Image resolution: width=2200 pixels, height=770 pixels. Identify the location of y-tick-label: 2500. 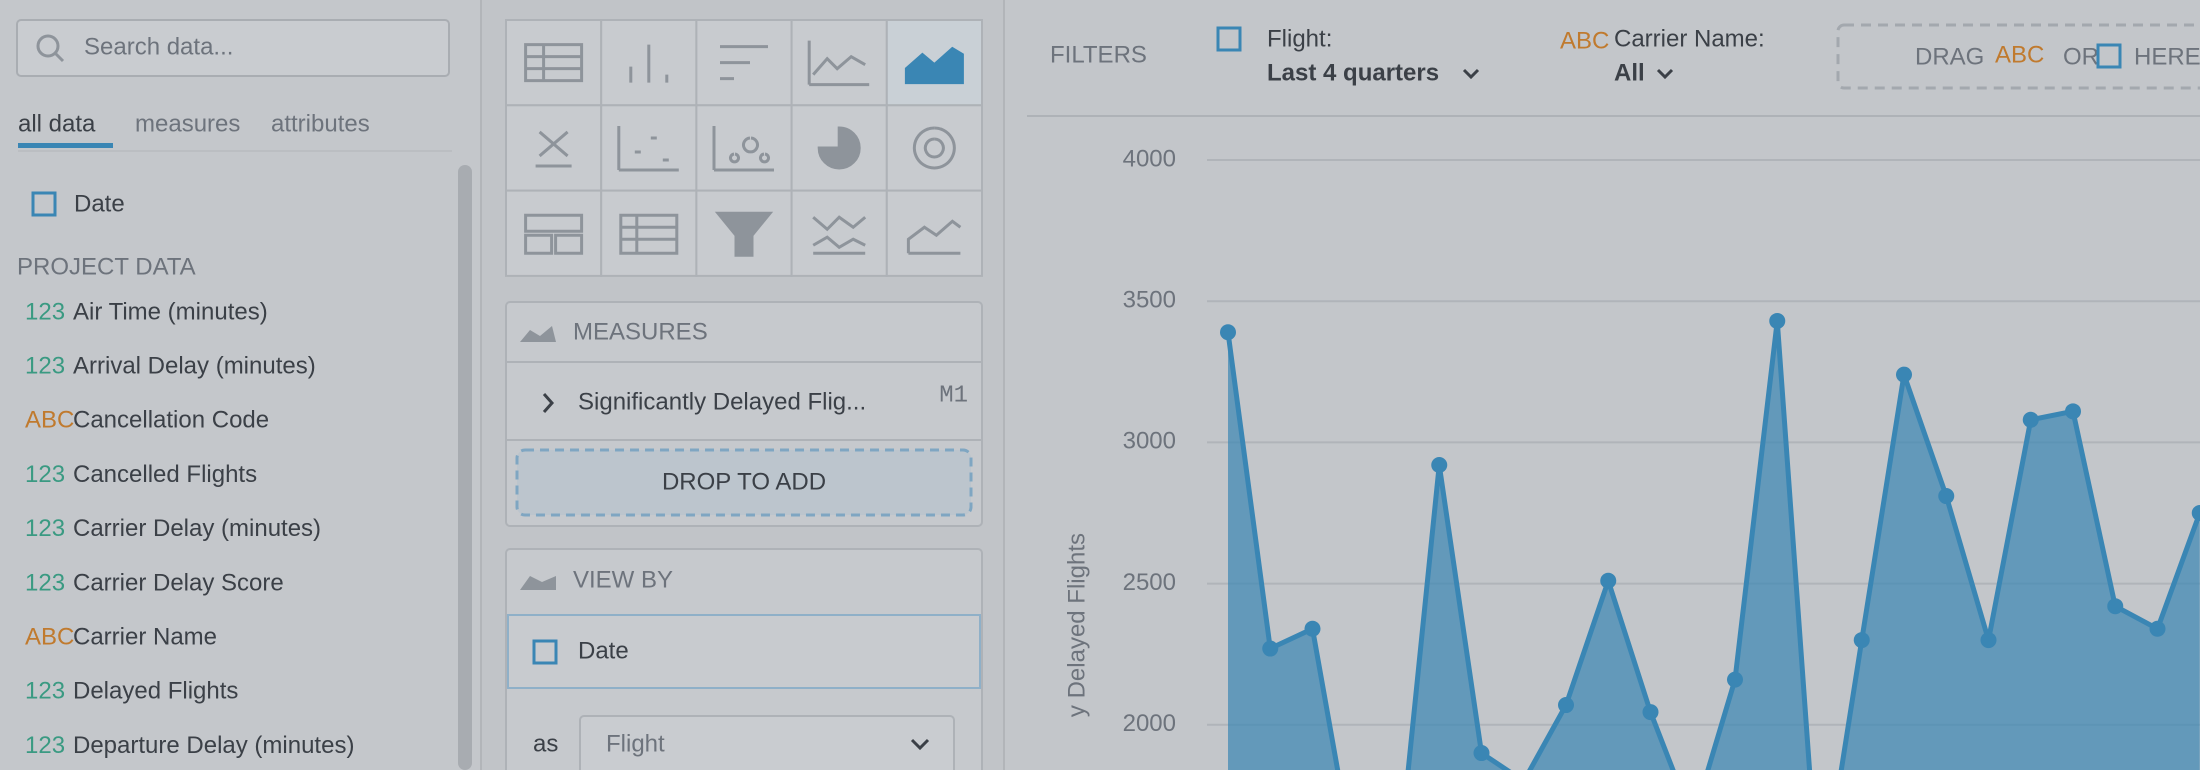
(1149, 582).